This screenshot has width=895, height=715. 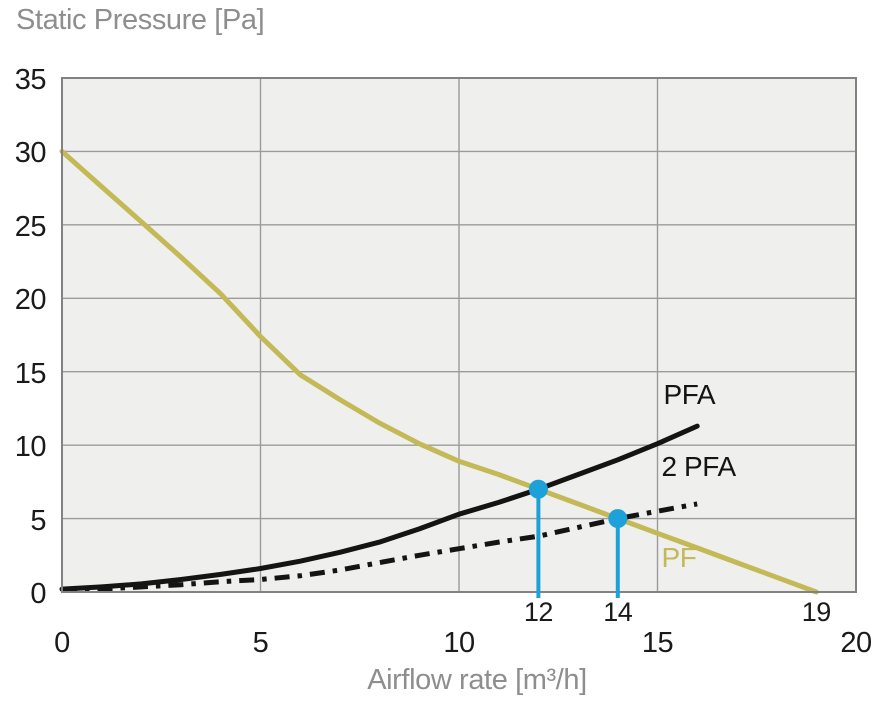 I want to click on series-curve-2-pfa, so click(x=379, y=547).